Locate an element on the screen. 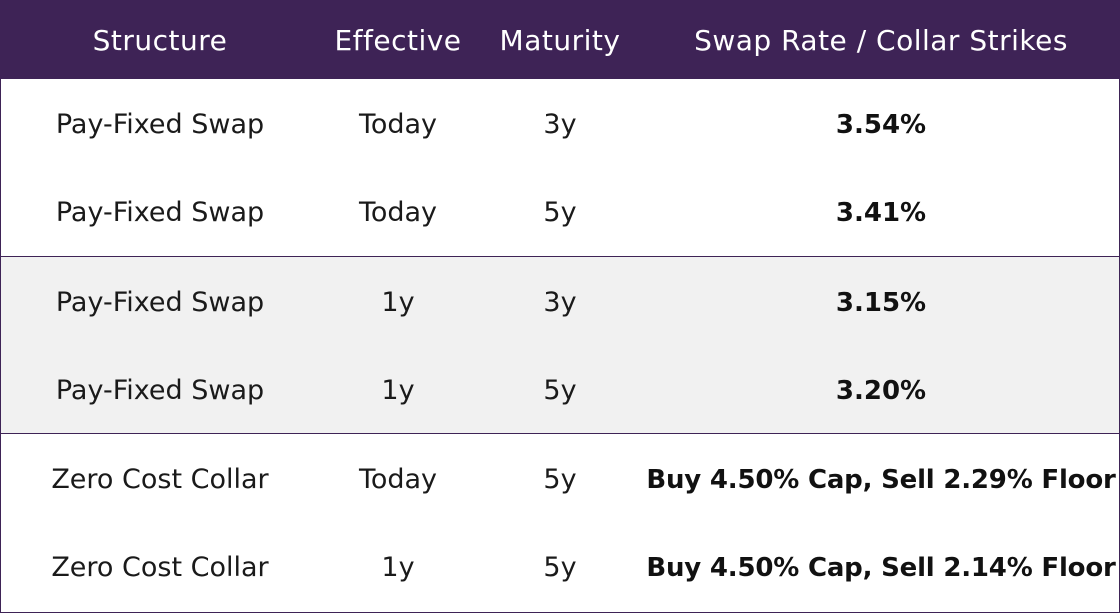 Image resolution: width=1120 pixels, height=613 pixels. header-maturity: Maturity is located at coordinates (560, 40).